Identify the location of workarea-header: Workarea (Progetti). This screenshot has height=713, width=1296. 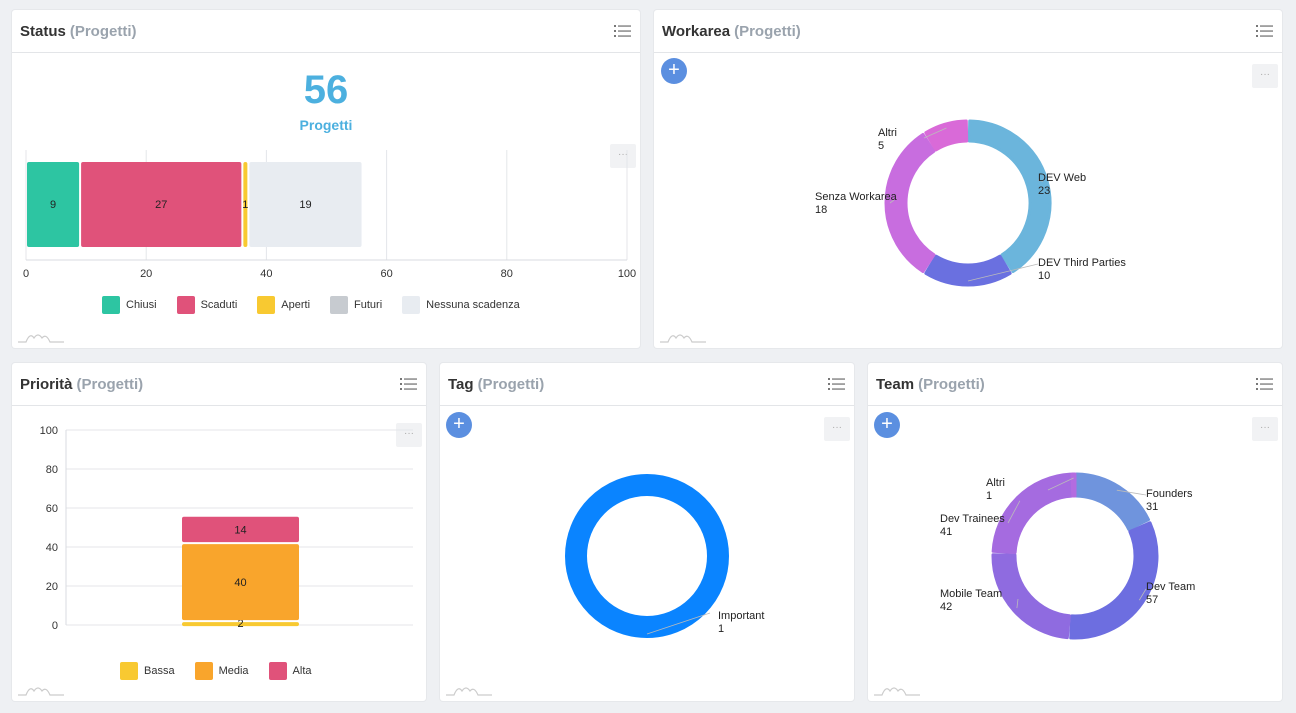
(968, 31).